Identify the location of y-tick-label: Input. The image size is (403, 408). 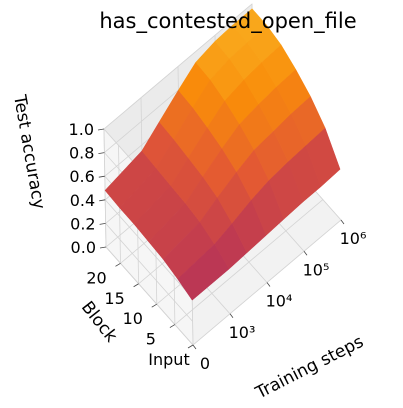
(168, 359).